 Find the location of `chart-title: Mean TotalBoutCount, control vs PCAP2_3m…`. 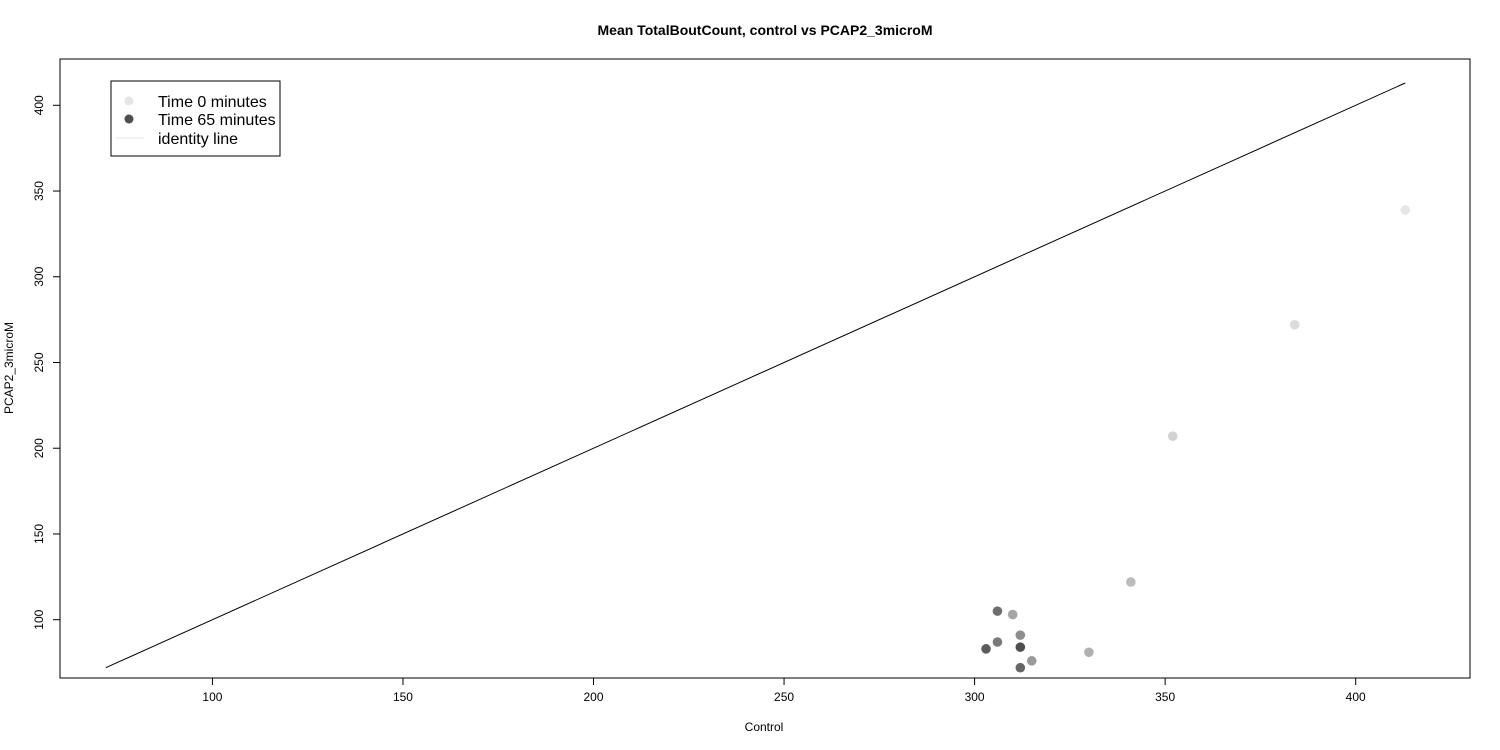

chart-title: Mean TotalBoutCount, control vs PCAP2_3m… is located at coordinates (765, 30).